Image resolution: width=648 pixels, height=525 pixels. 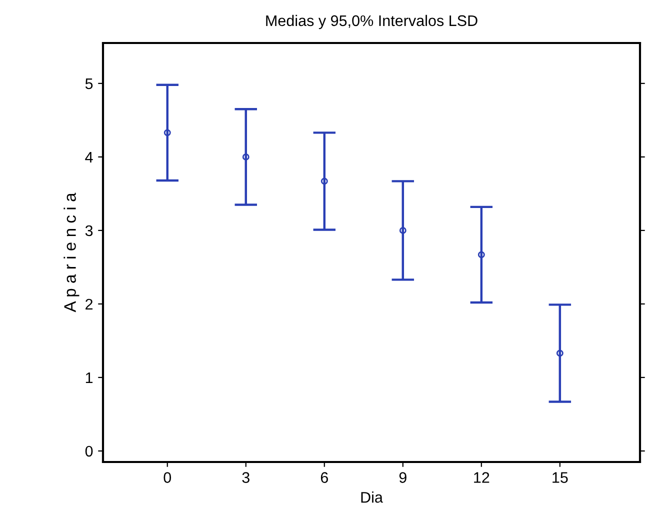 I want to click on y-tick-label: 1, so click(x=89, y=377).